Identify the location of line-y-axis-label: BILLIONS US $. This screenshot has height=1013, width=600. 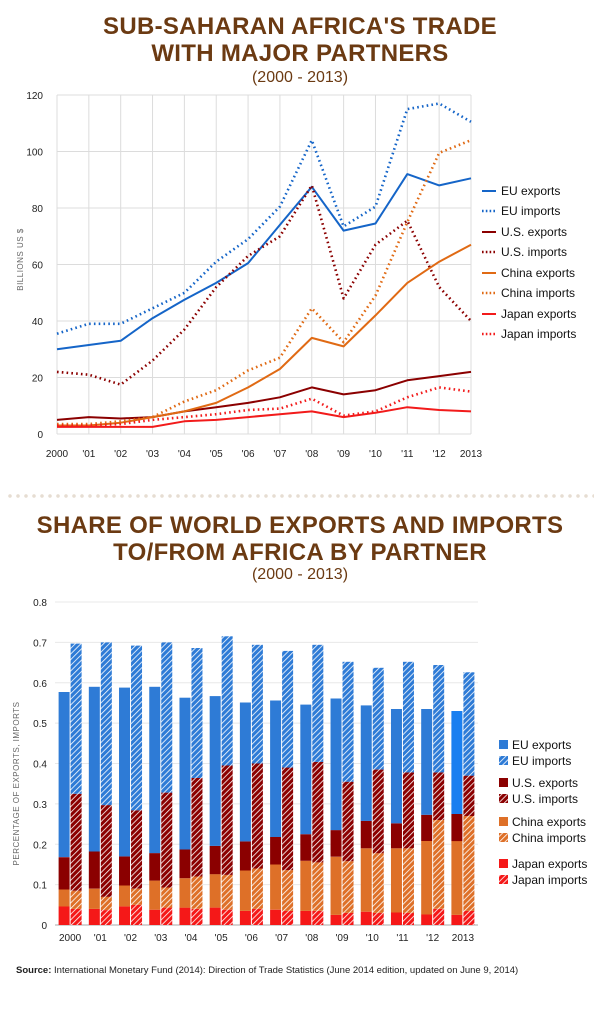
(20, 259).